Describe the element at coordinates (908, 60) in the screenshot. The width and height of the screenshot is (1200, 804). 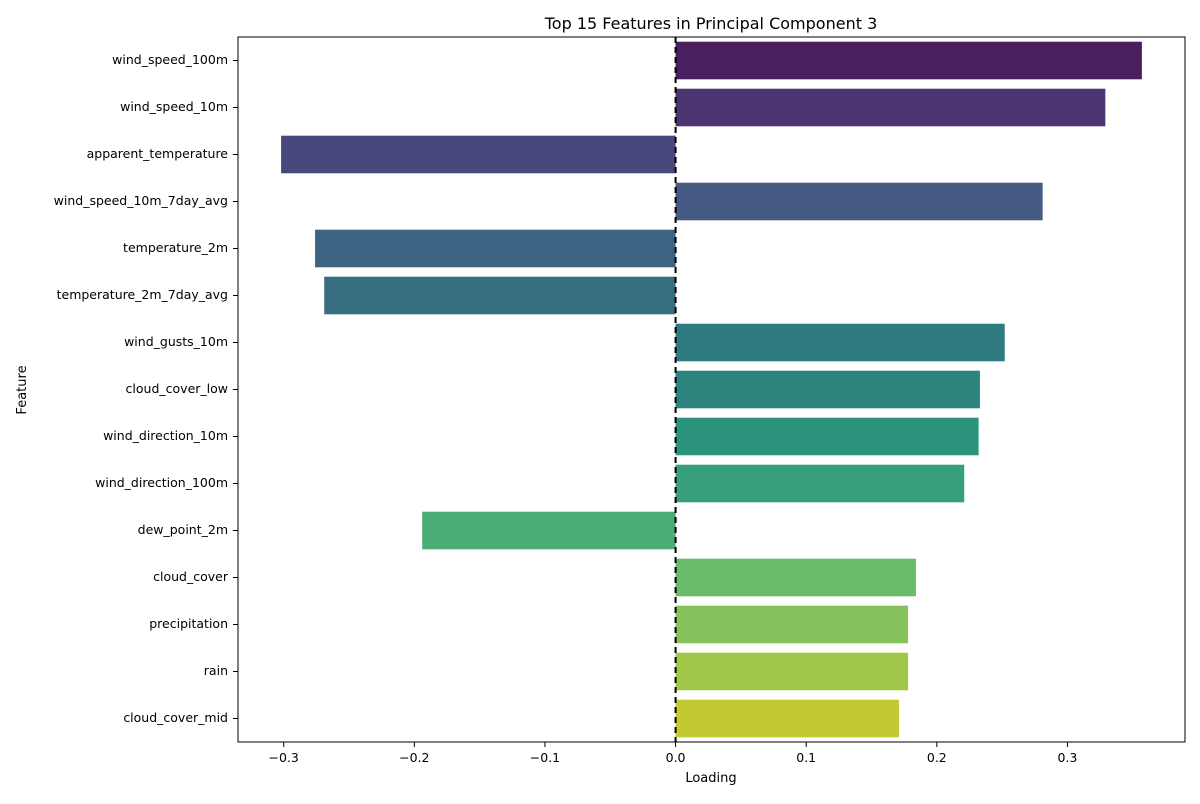
I see `bar-wind-speed-100m` at that location.